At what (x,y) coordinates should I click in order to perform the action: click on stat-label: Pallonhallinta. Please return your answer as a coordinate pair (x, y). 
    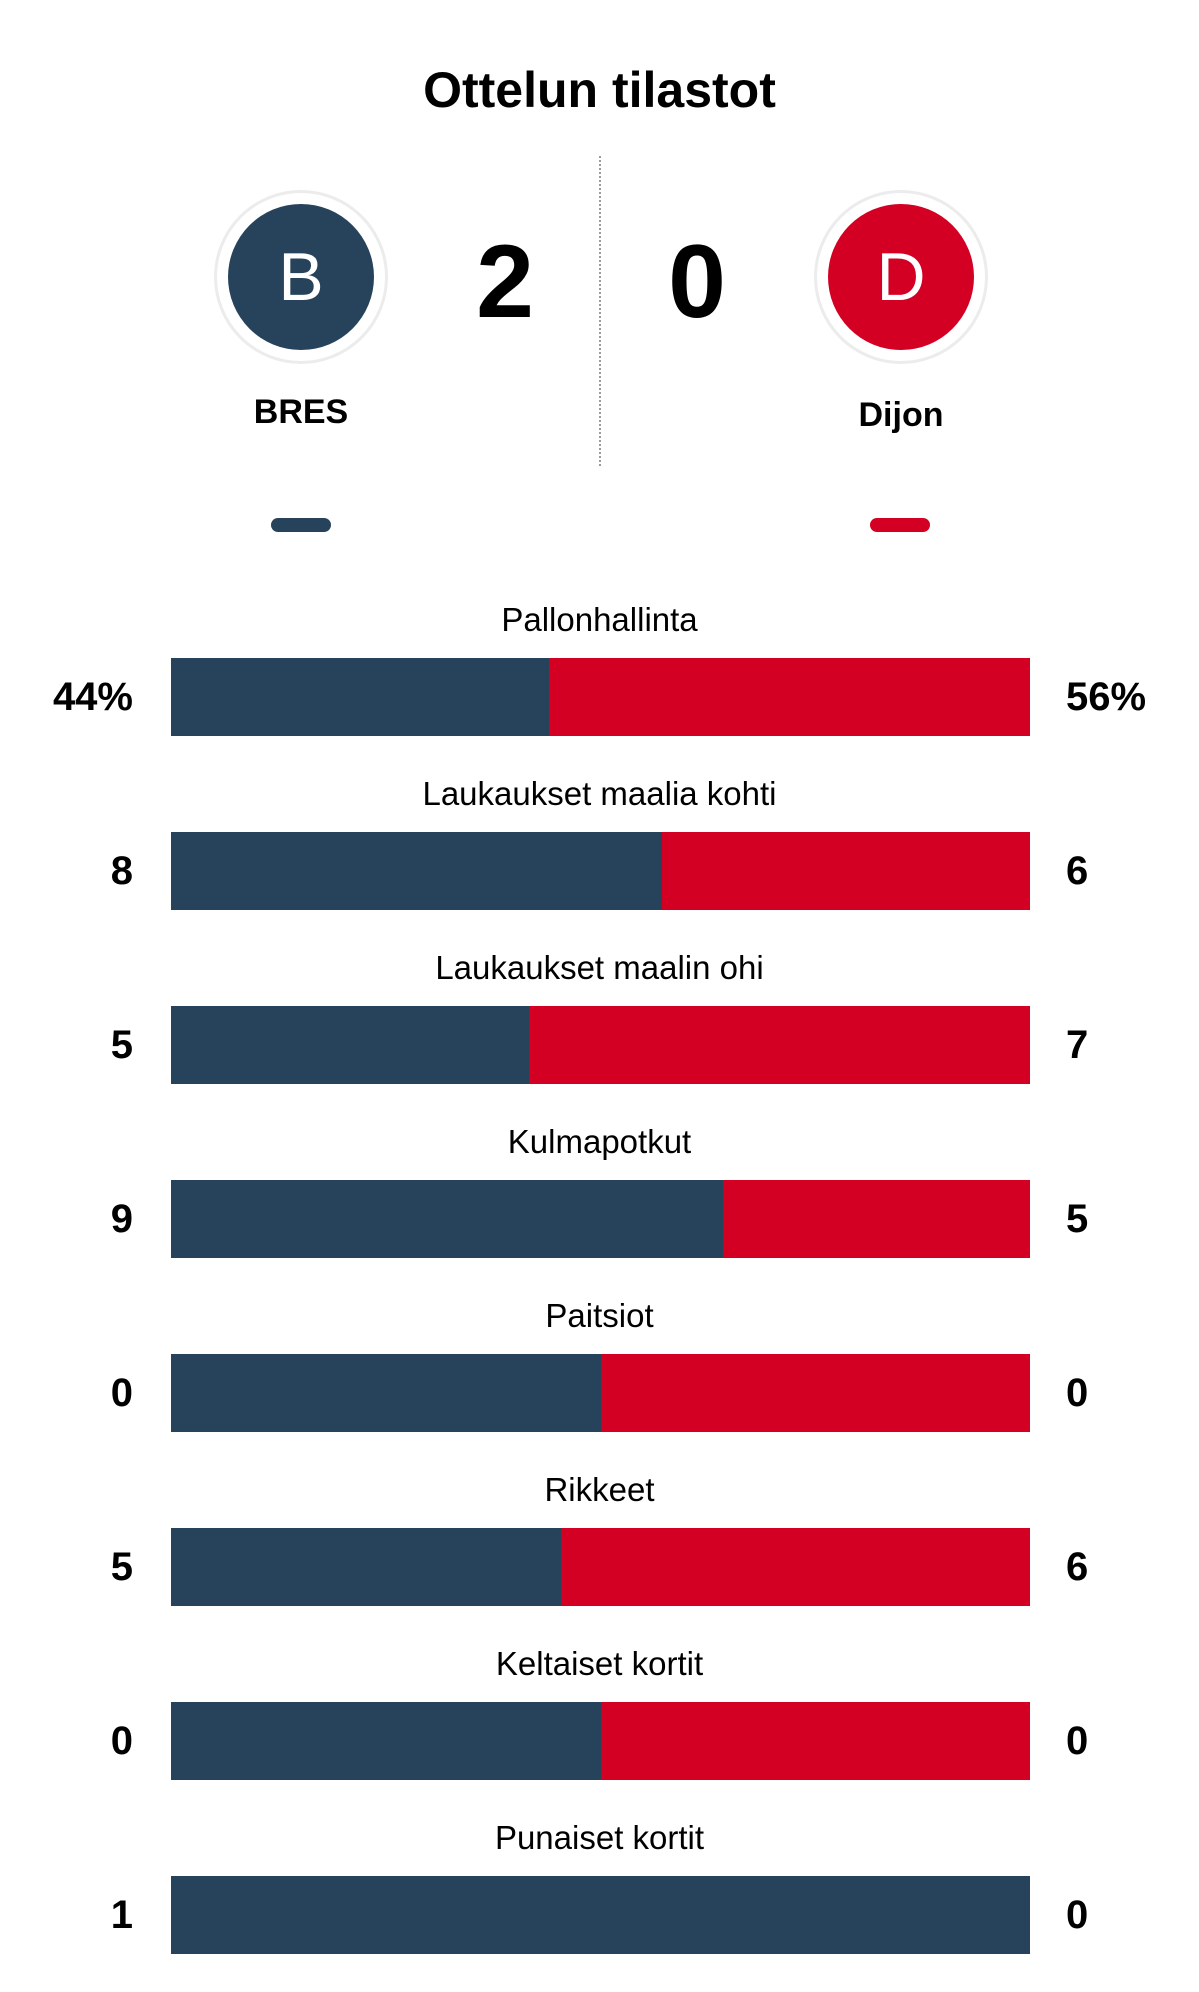
    Looking at the image, I should click on (599, 619).